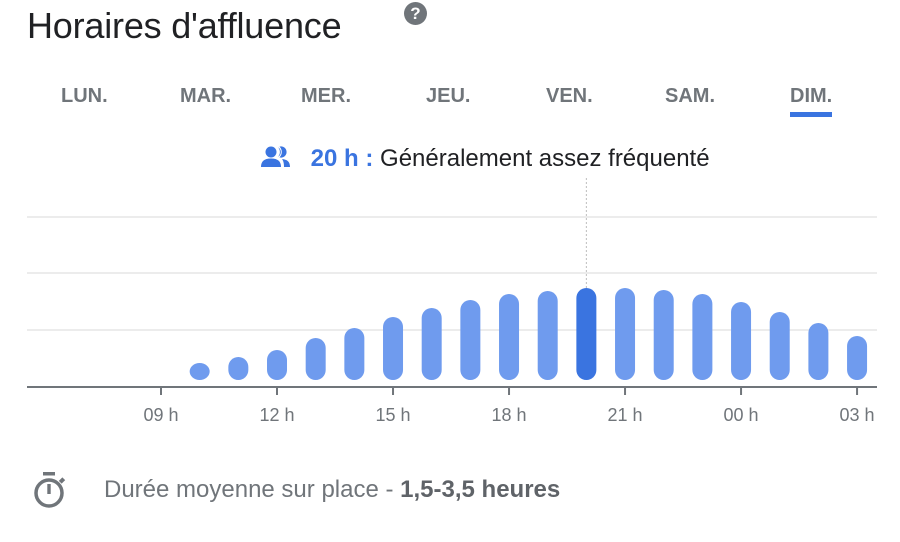  Describe the element at coordinates (354, 354) in the screenshot. I see `bar-14h` at that location.